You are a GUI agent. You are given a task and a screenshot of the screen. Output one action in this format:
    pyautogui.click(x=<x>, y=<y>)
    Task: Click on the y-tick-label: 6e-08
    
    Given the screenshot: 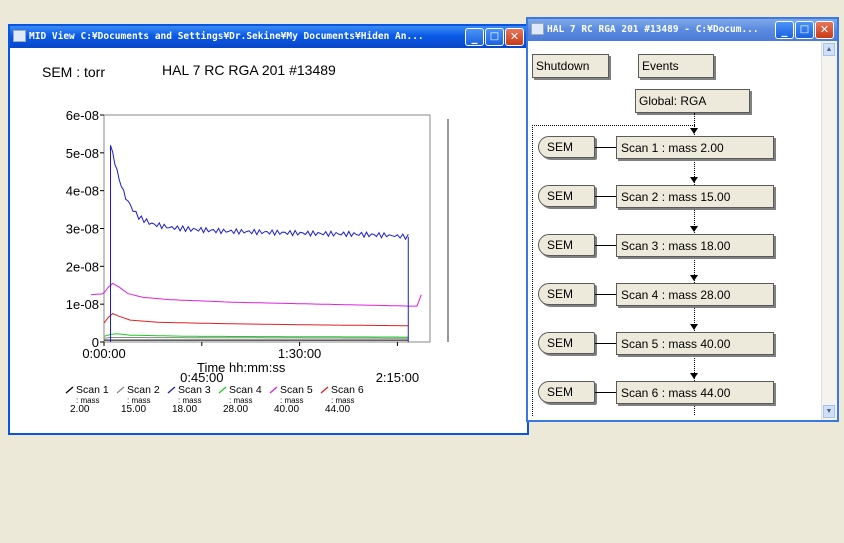 What is the action you would take?
    pyautogui.click(x=82, y=115)
    